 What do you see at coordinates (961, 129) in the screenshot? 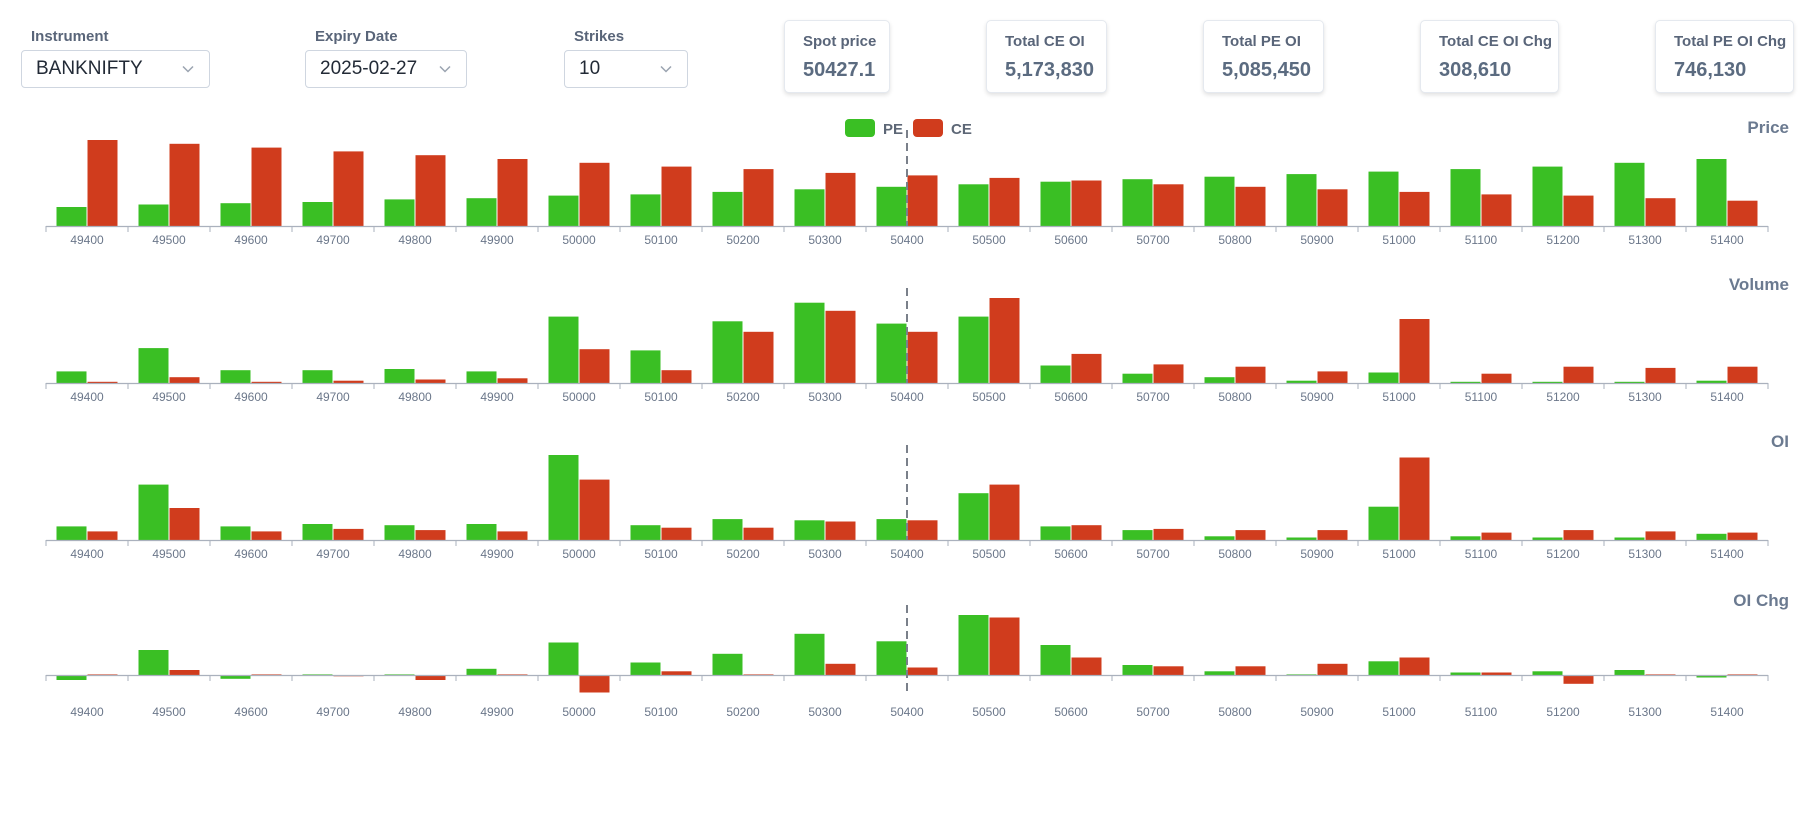
I see `legend-label: CE` at bounding box center [961, 129].